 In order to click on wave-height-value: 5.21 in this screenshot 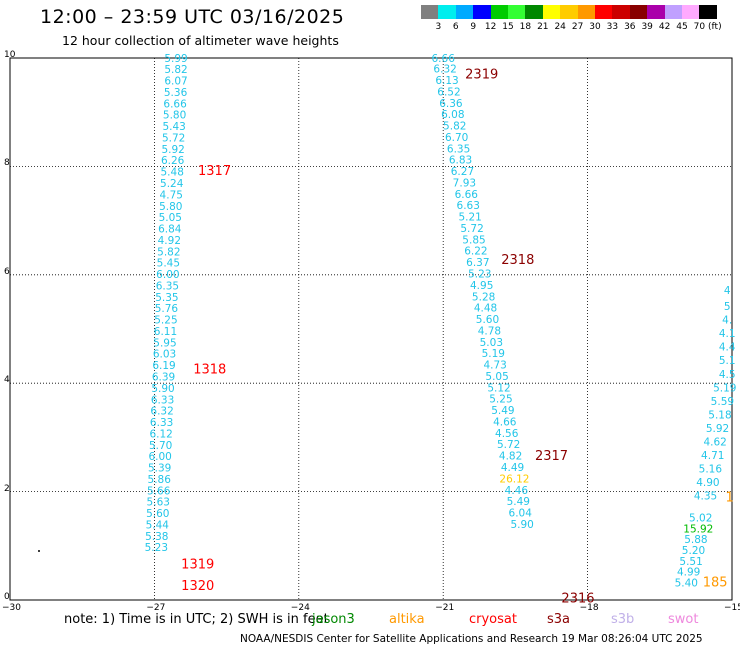, I will do `click(469, 218)`.